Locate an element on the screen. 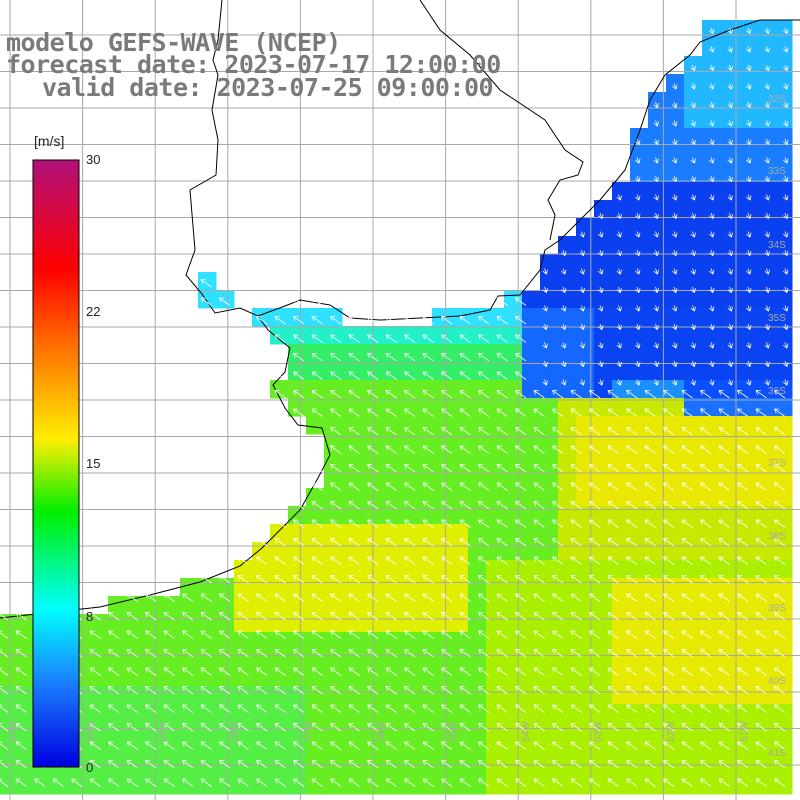 The width and height of the screenshot is (800, 800). colorbar-unit-label: [m/s] is located at coordinates (49, 141).